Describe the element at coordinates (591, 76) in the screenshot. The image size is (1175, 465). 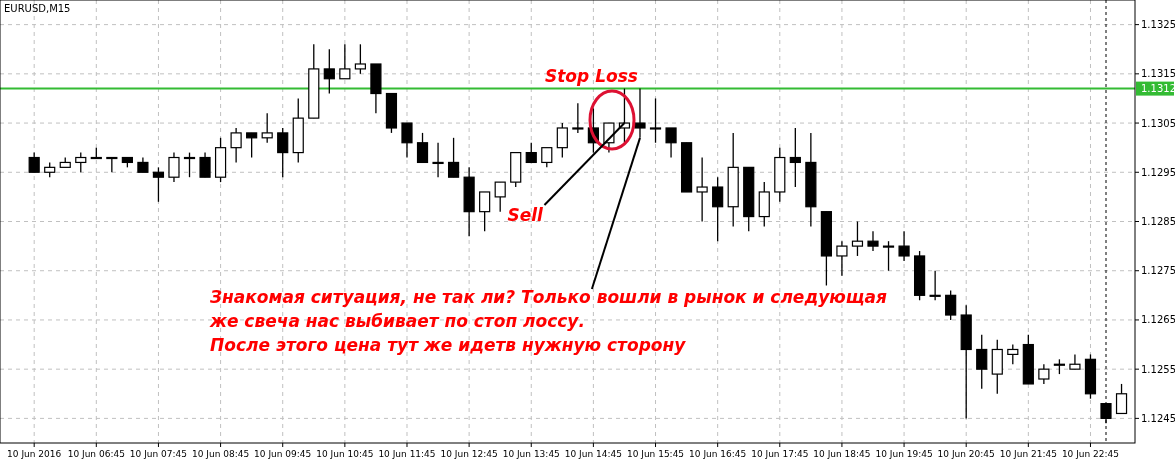
I see `annotation: Stop Loss` at that location.